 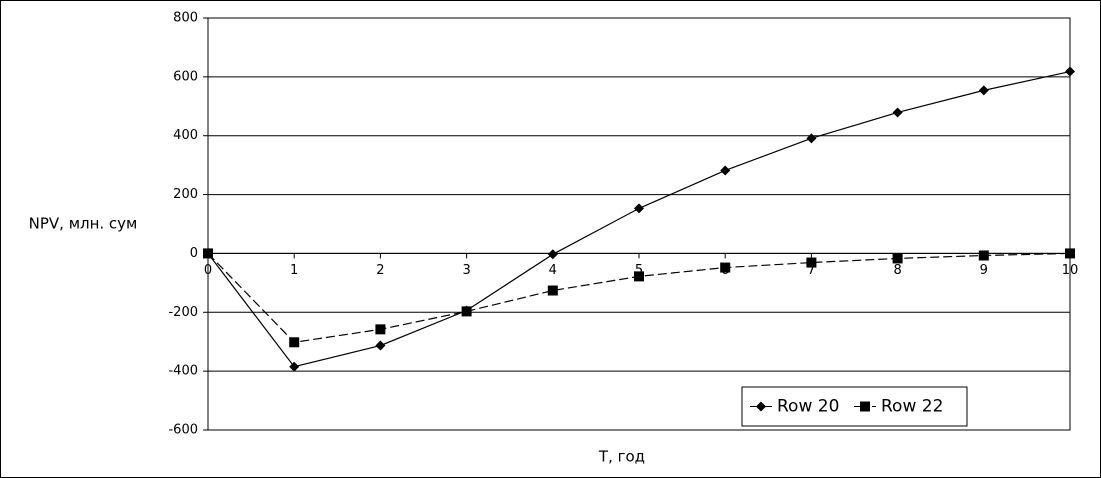 I want to click on x-tick-label: 9, so click(x=984, y=270).